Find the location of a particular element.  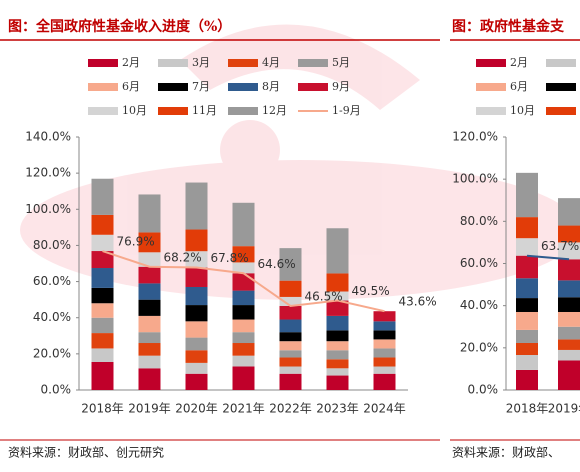

data-label: 67.8% is located at coordinates (230, 258).